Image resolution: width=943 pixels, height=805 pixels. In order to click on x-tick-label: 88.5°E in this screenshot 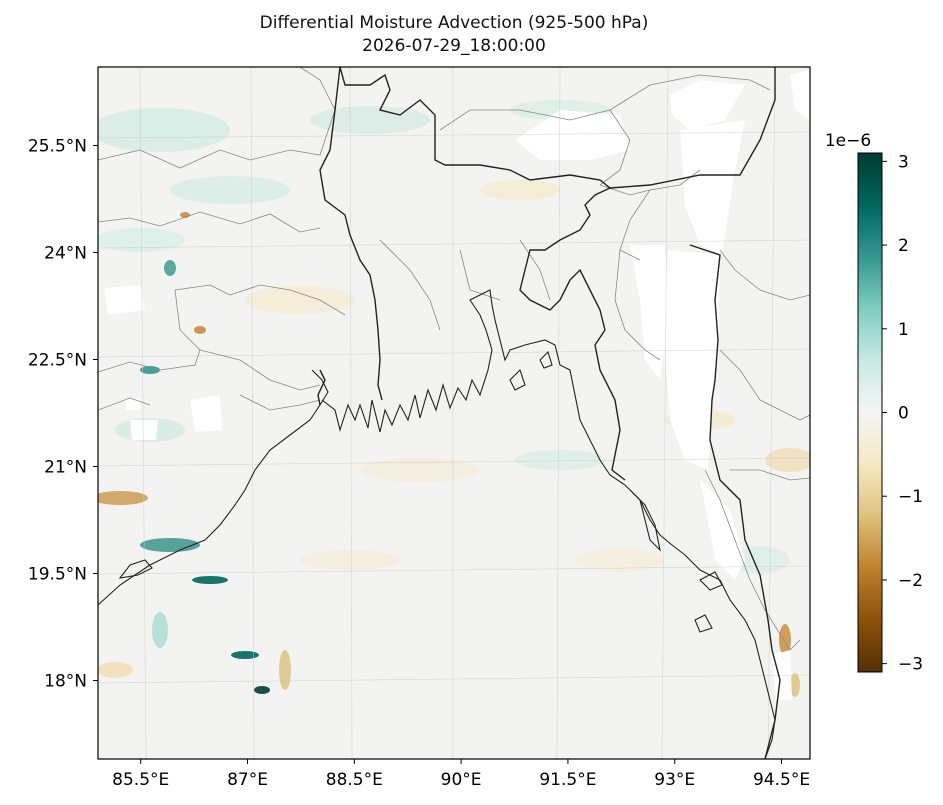, I will do `click(354, 780)`.